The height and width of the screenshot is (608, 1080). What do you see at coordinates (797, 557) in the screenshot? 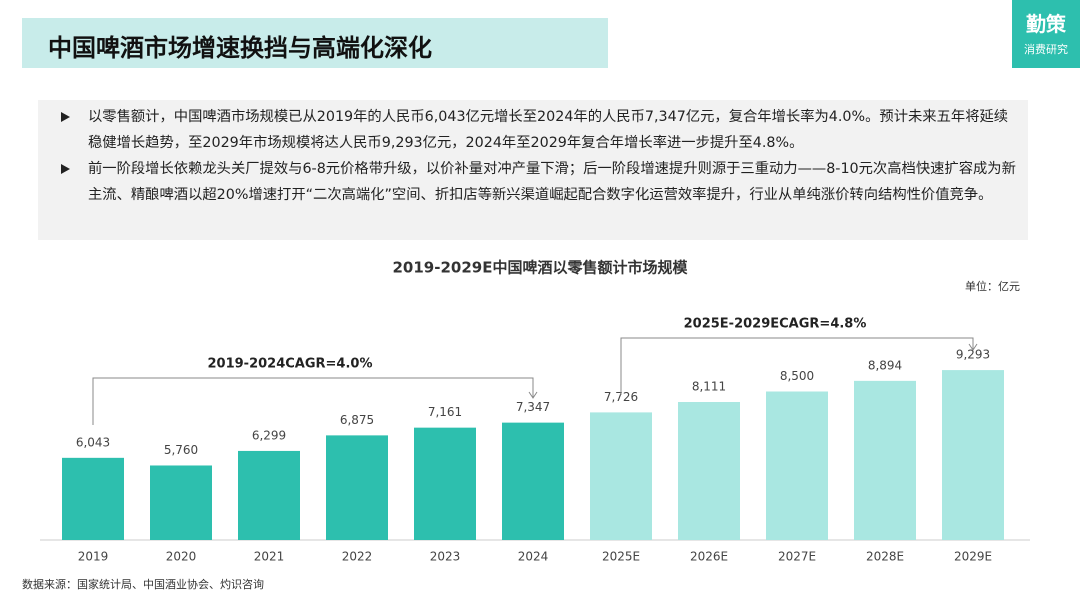
I see `x-tick-label: 2027E` at bounding box center [797, 557].